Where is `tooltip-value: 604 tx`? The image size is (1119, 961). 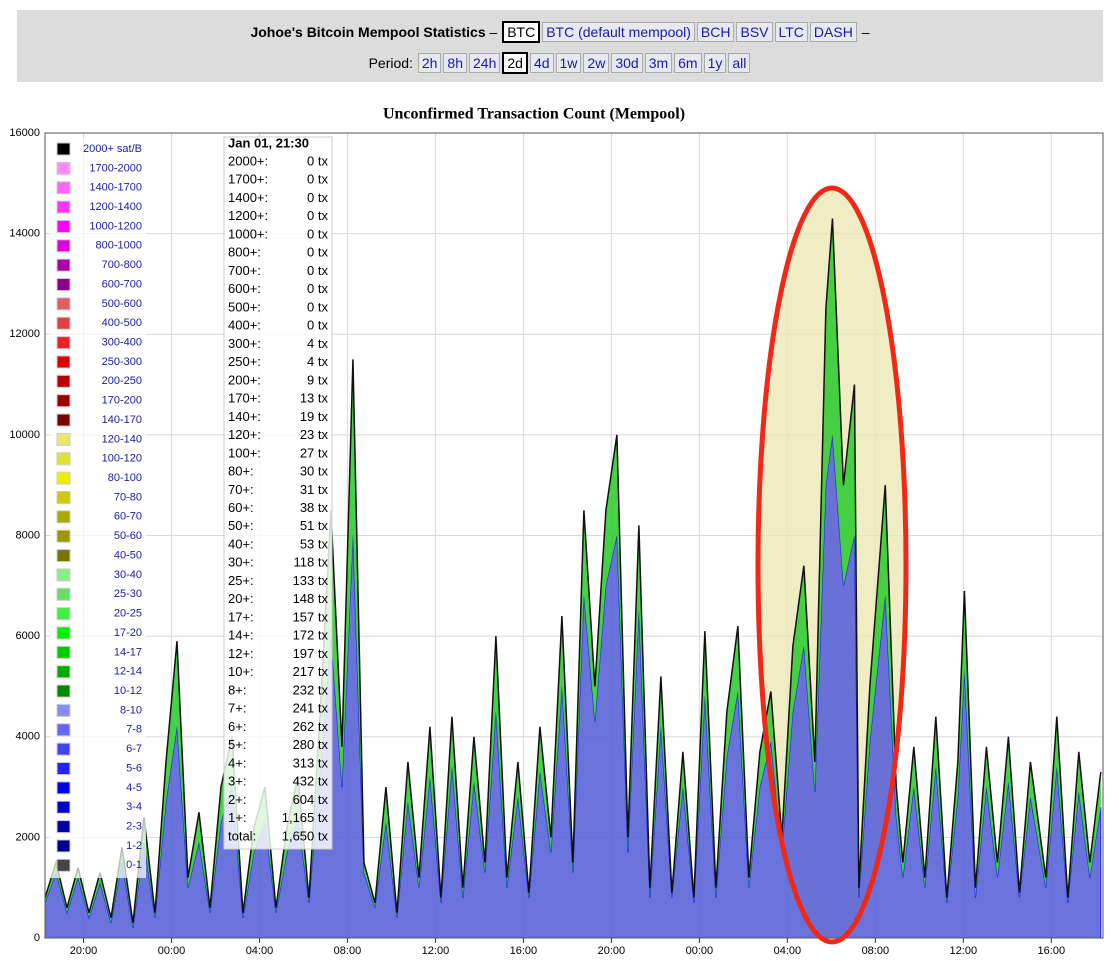 tooltip-value: 604 tx is located at coordinates (311, 799).